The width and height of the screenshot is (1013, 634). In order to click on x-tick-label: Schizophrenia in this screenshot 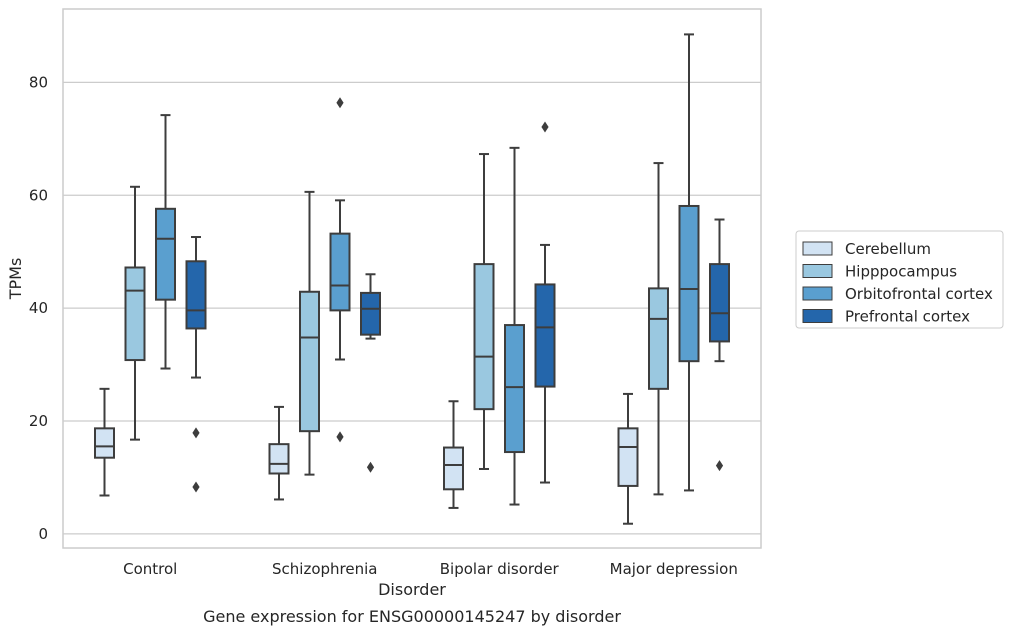, I will do `click(324, 569)`.